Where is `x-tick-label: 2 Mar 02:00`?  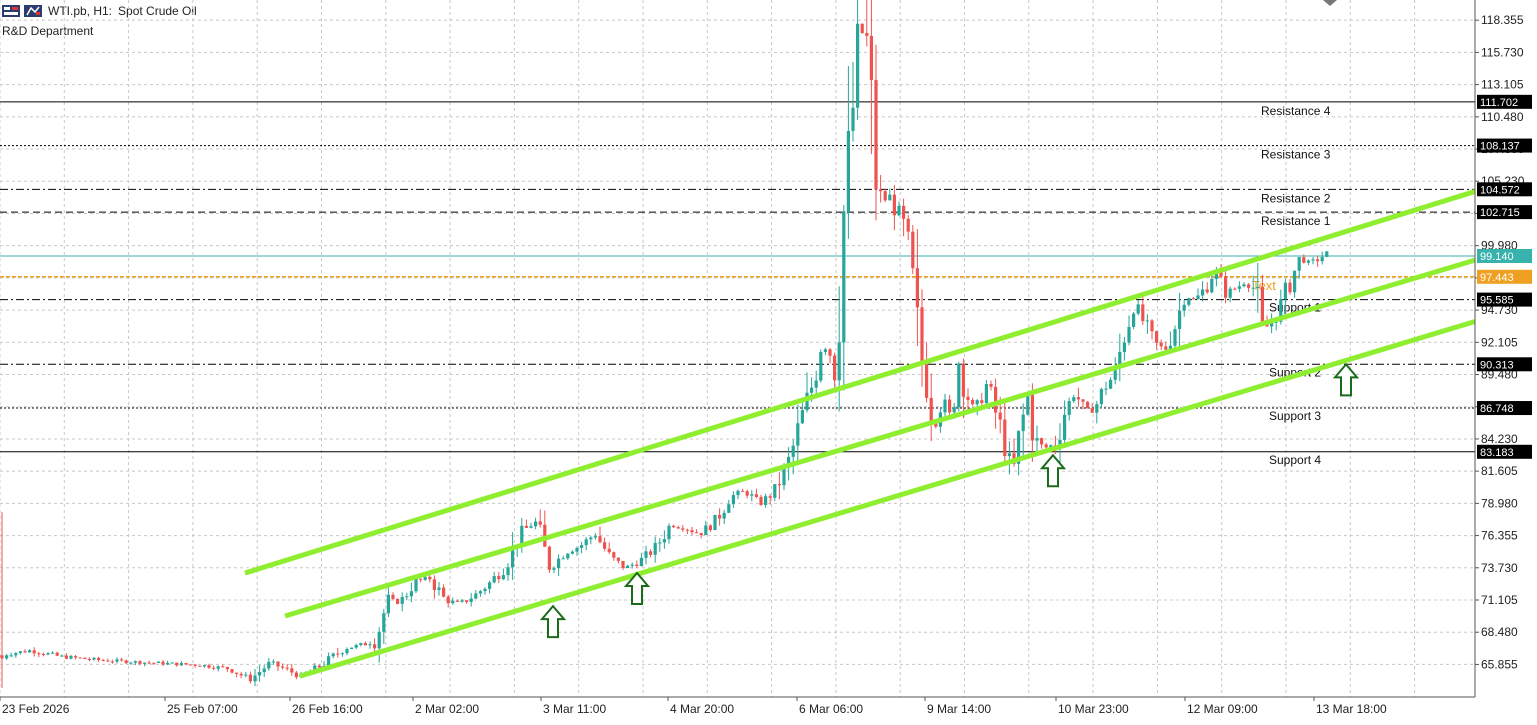 x-tick-label: 2 Mar 02:00 is located at coordinates (447, 709).